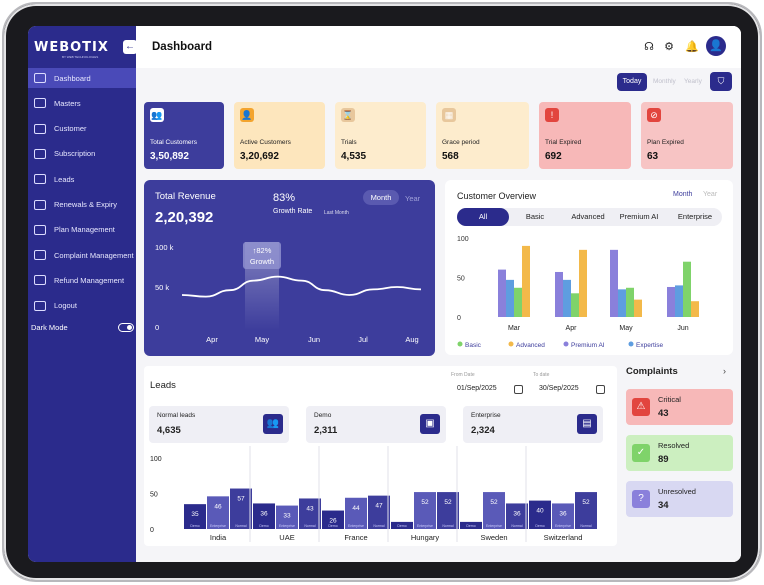 This screenshot has width=764, height=585. What do you see at coordinates (411, 339) in the screenshot?
I see `revenue-x-tick: Aug` at bounding box center [411, 339].